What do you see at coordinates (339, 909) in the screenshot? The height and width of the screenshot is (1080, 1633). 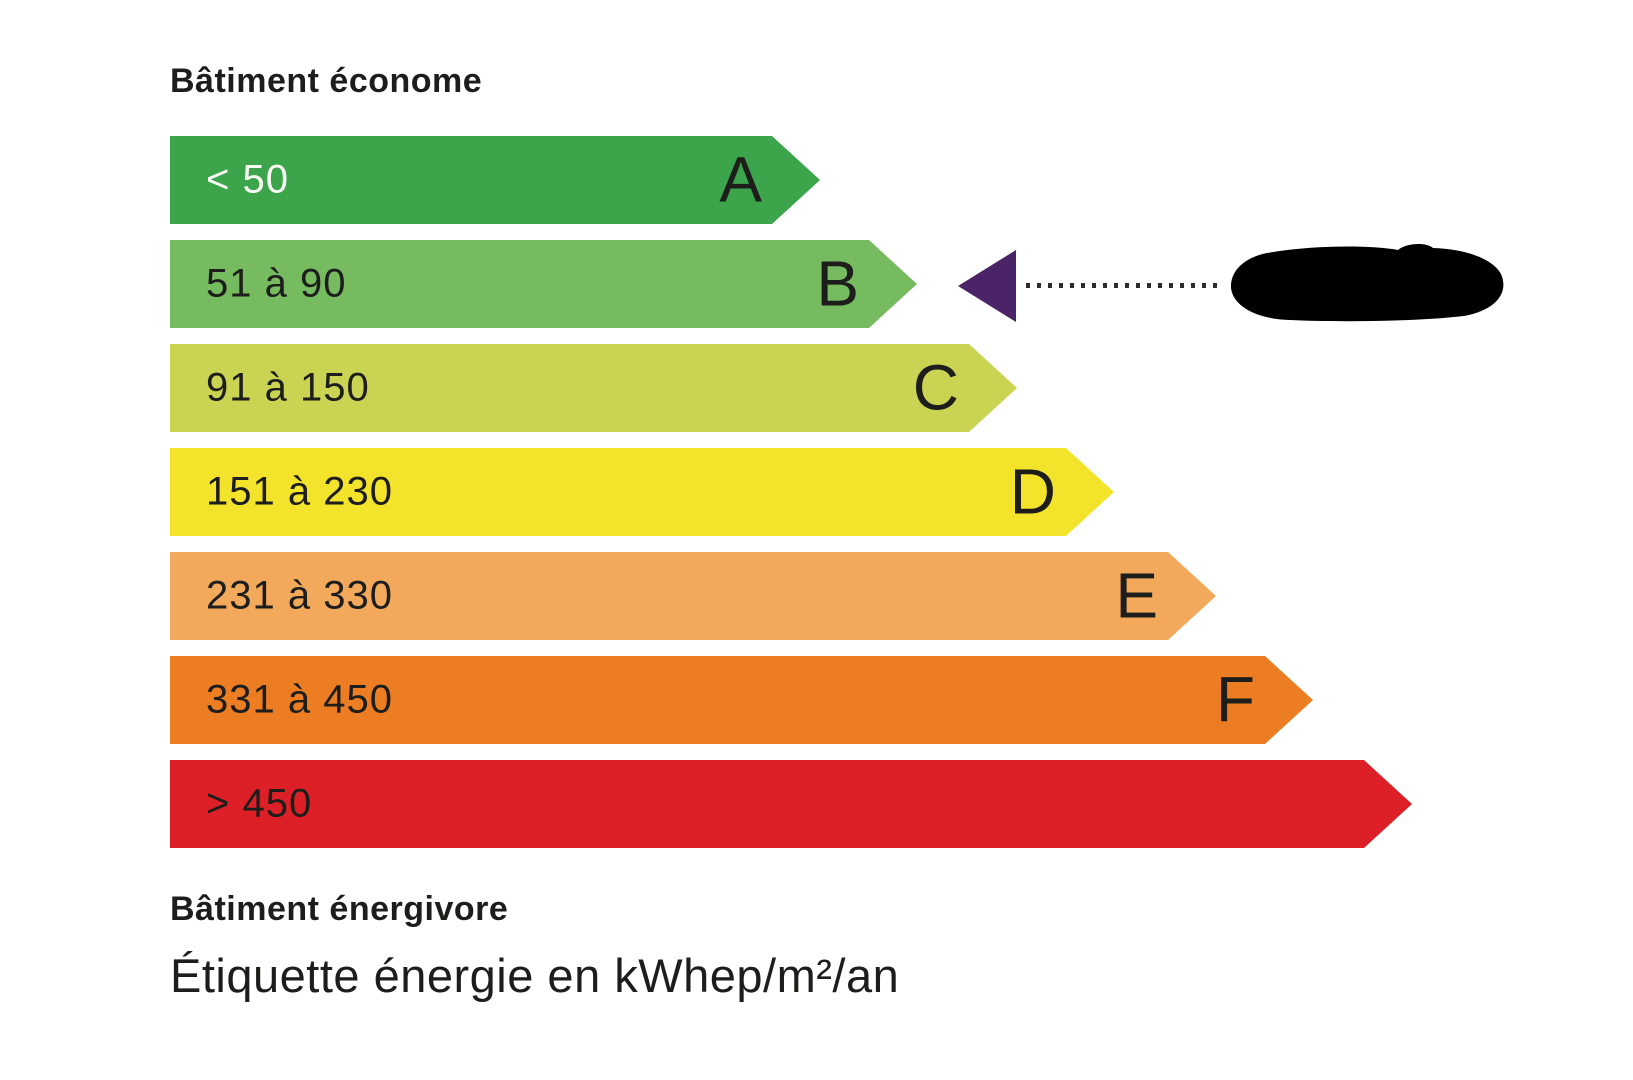 I see `energy-guzzling-building-label: Bâtiment énergivore` at bounding box center [339, 909].